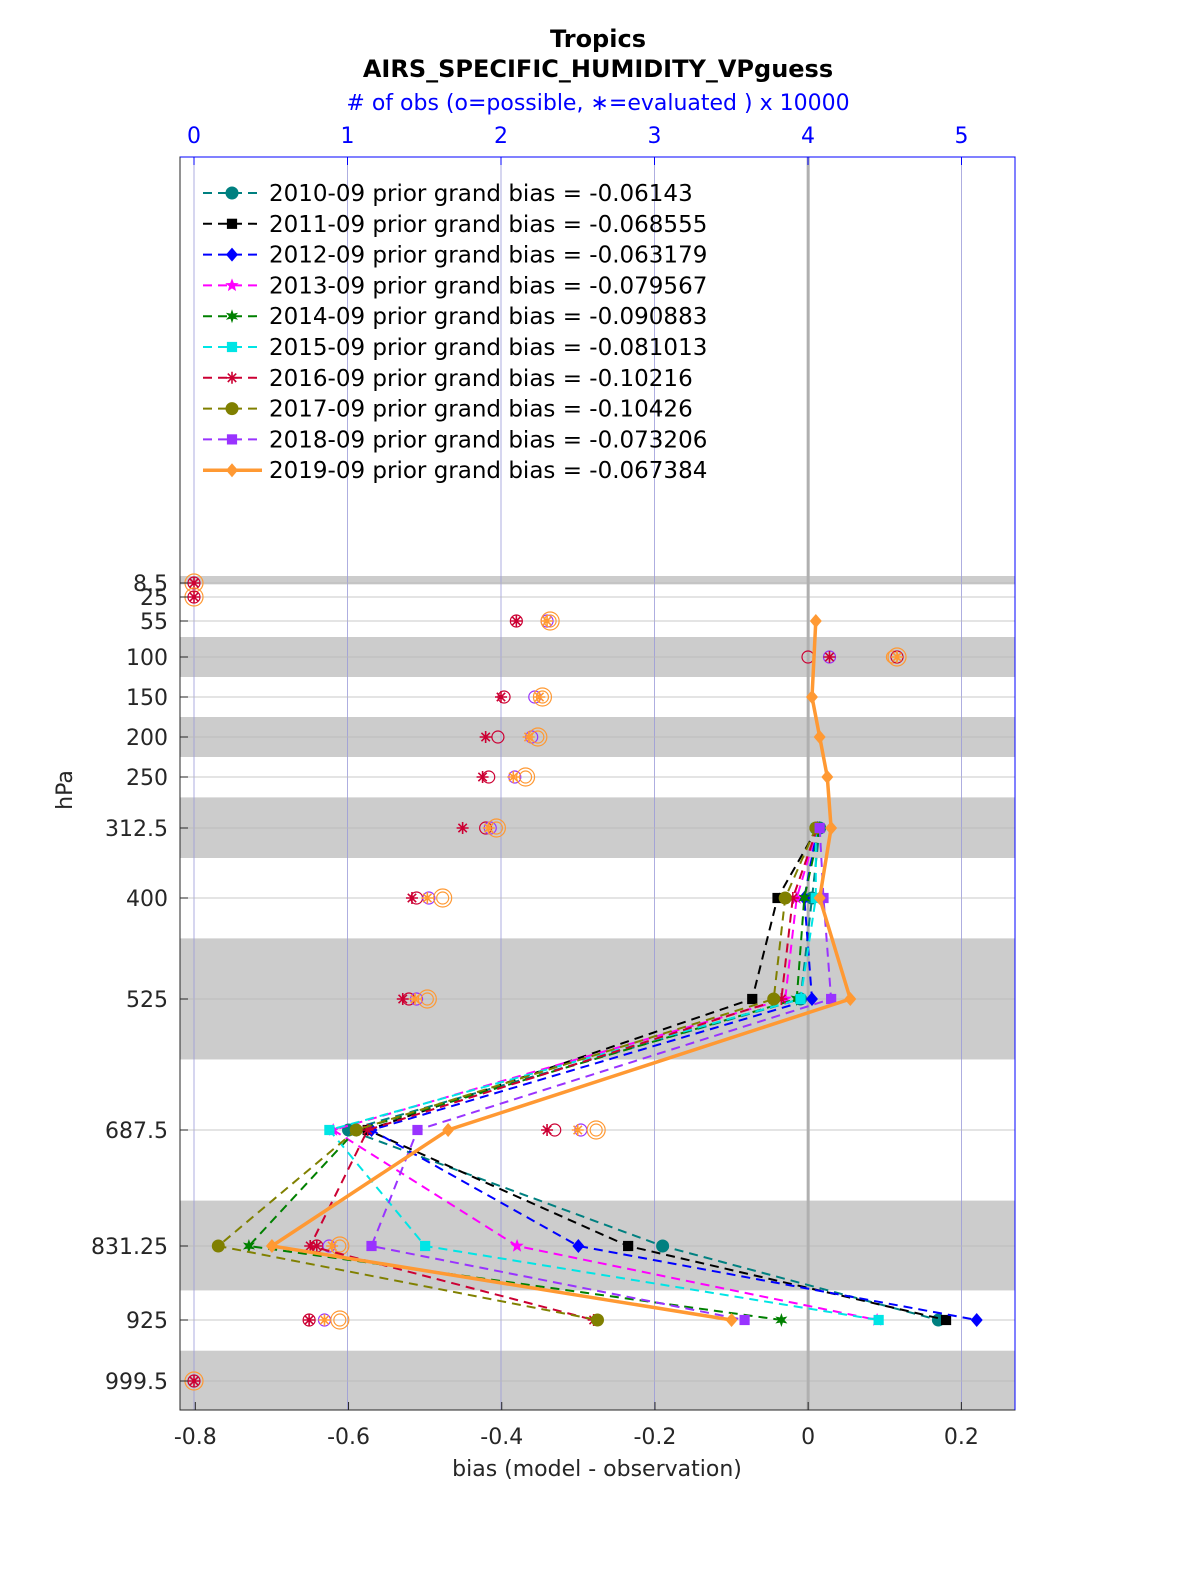 This screenshot has width=1200, height=1575. I want to click on series-line, so click(603, 1074).